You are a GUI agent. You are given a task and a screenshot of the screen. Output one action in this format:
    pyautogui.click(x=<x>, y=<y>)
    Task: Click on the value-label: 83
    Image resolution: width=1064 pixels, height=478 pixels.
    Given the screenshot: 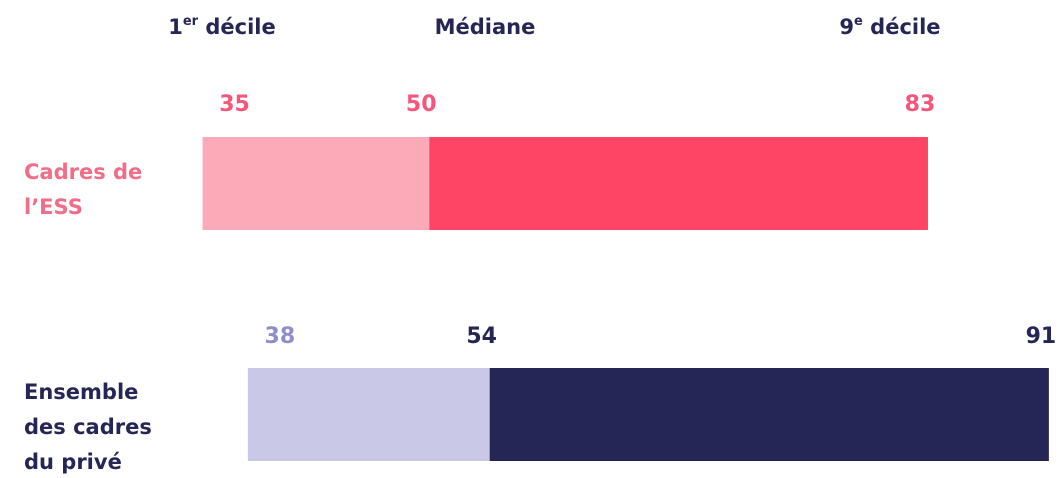 What is the action you would take?
    pyautogui.click(x=920, y=104)
    